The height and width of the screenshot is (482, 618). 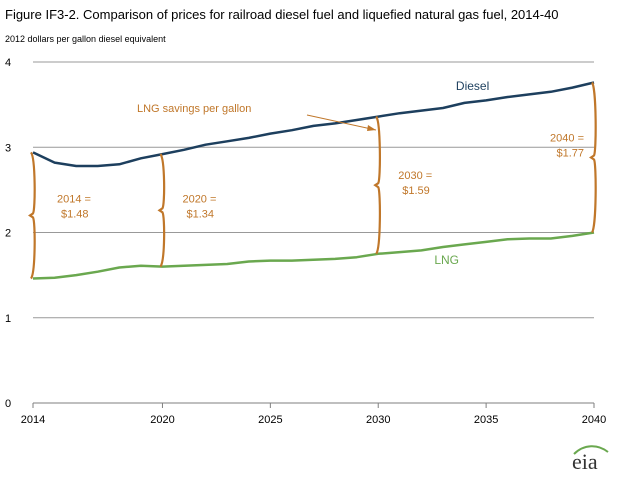 I want to click on x-tick-label: 2035, so click(x=486, y=420).